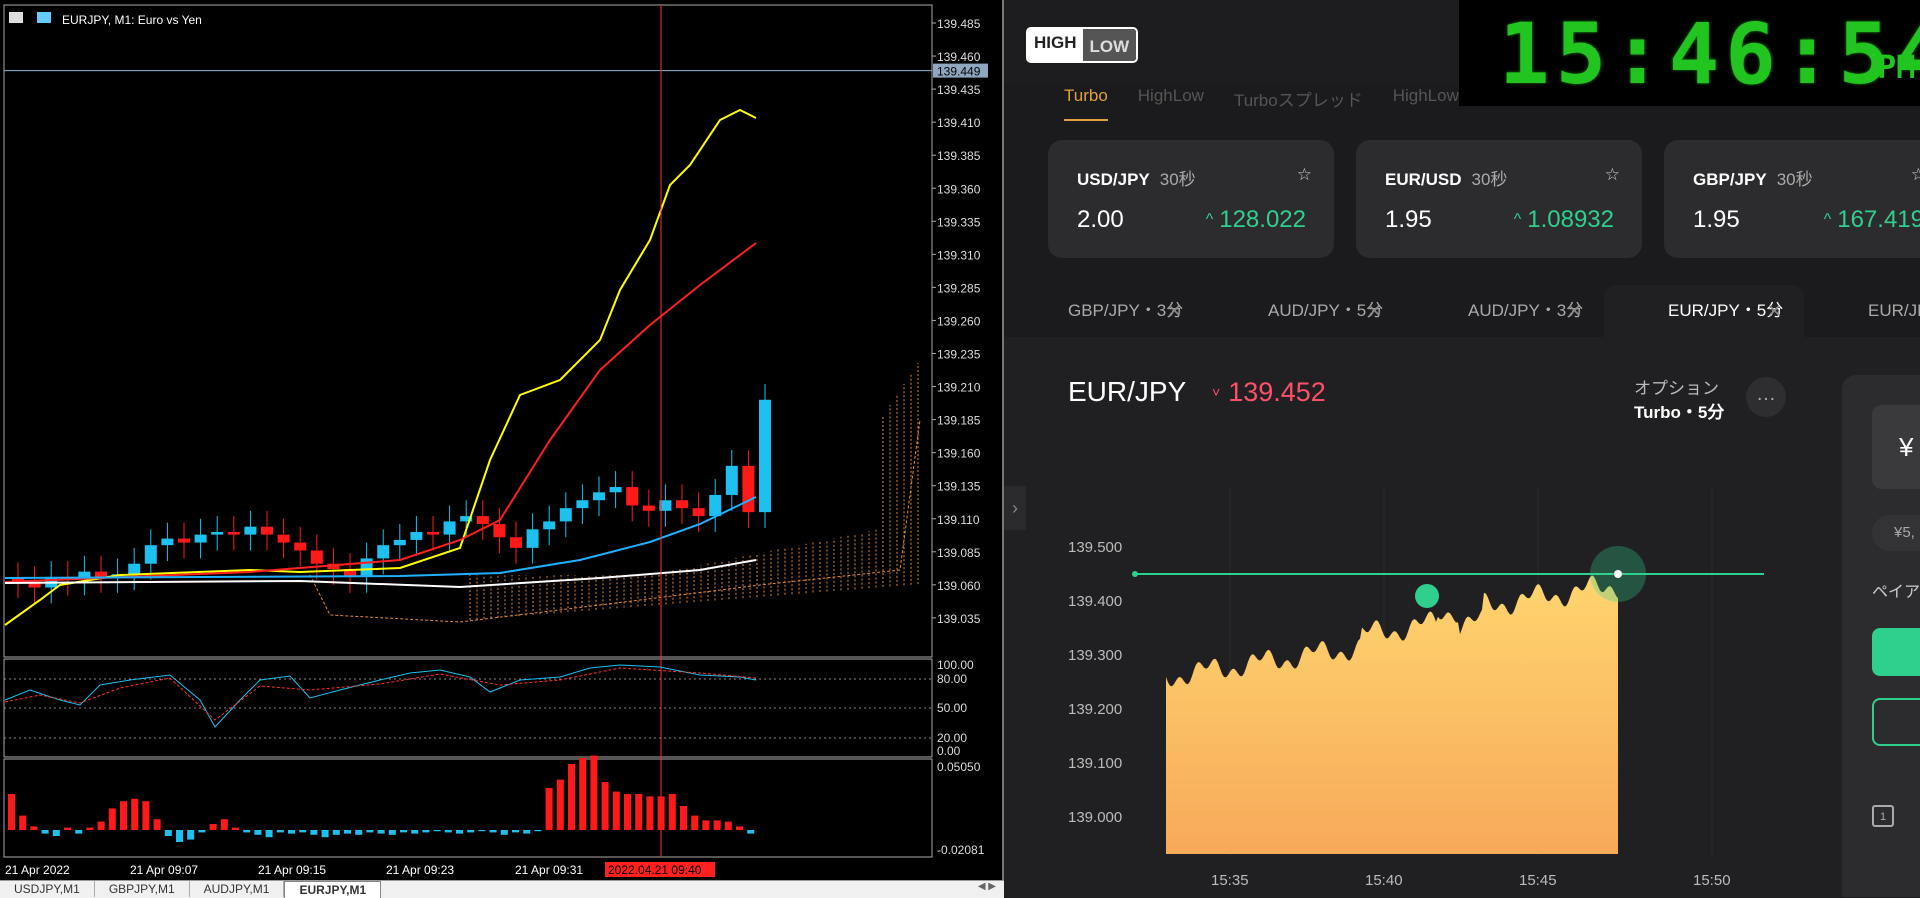 The image size is (1920, 898). What do you see at coordinates (420, 870) in the screenshot?
I see `time-axis-label: 21 Apr 09:23` at bounding box center [420, 870].